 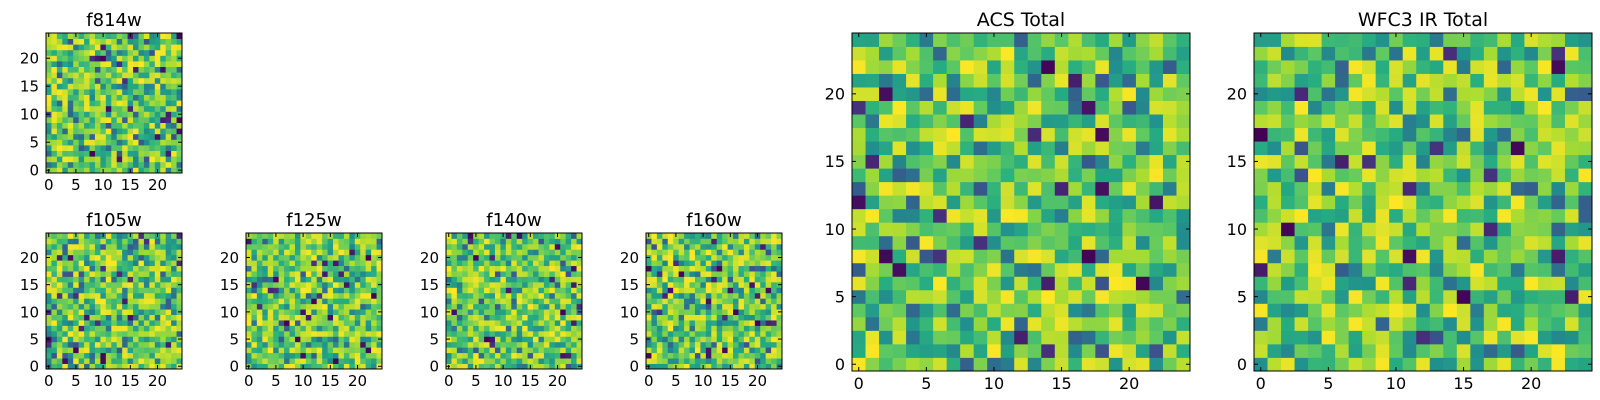 What do you see at coordinates (49, 185) in the screenshot?
I see `x-tick-label: 0` at bounding box center [49, 185].